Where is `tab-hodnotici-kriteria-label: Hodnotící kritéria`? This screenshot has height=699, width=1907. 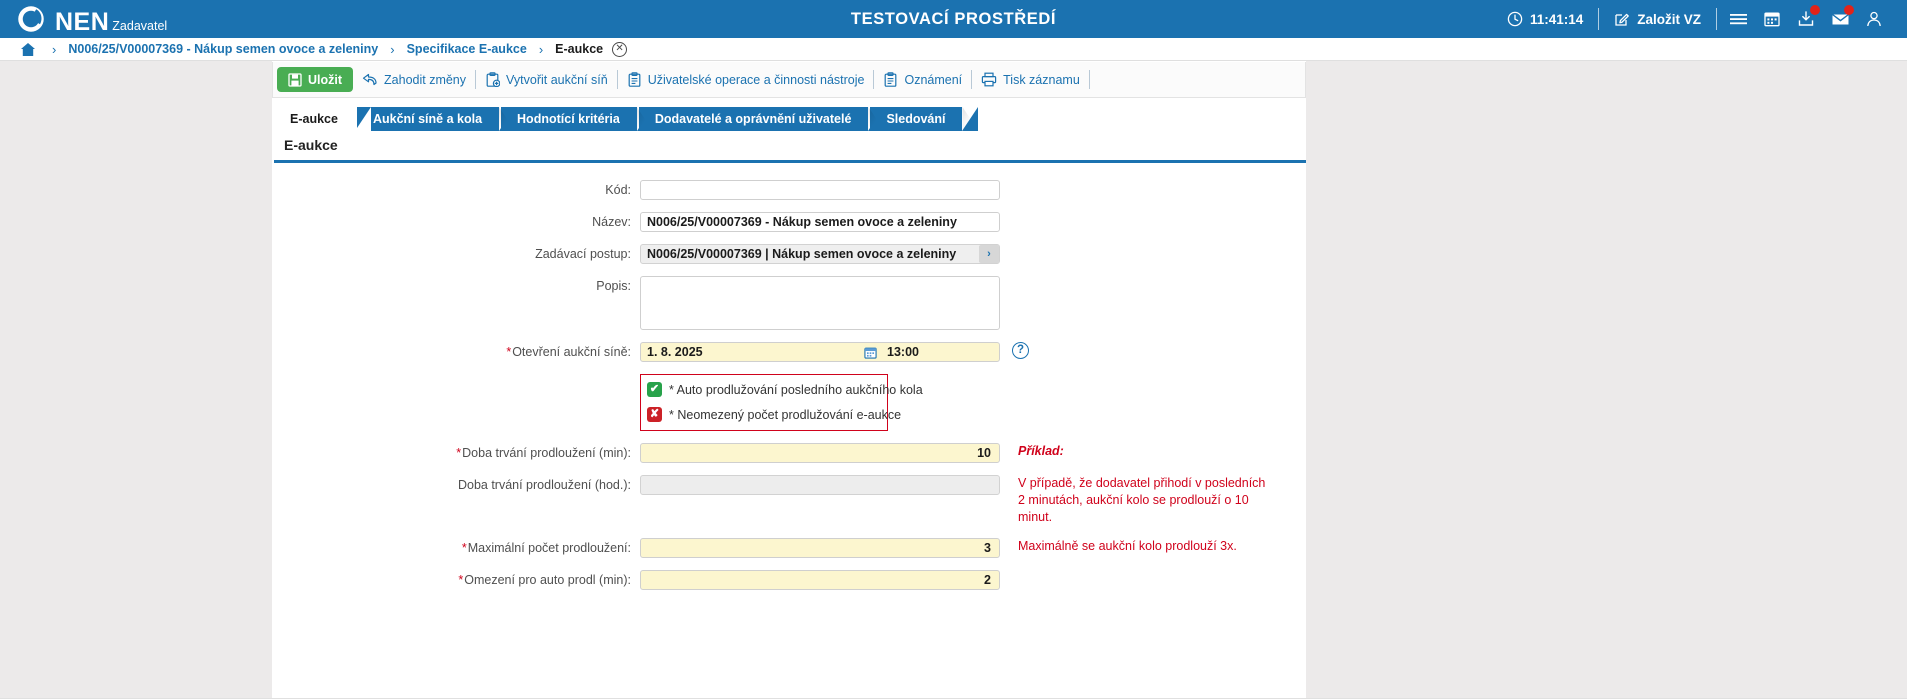
tab-hodnotici-kriteria-label: Hodnotící kritéria is located at coordinates (568, 119).